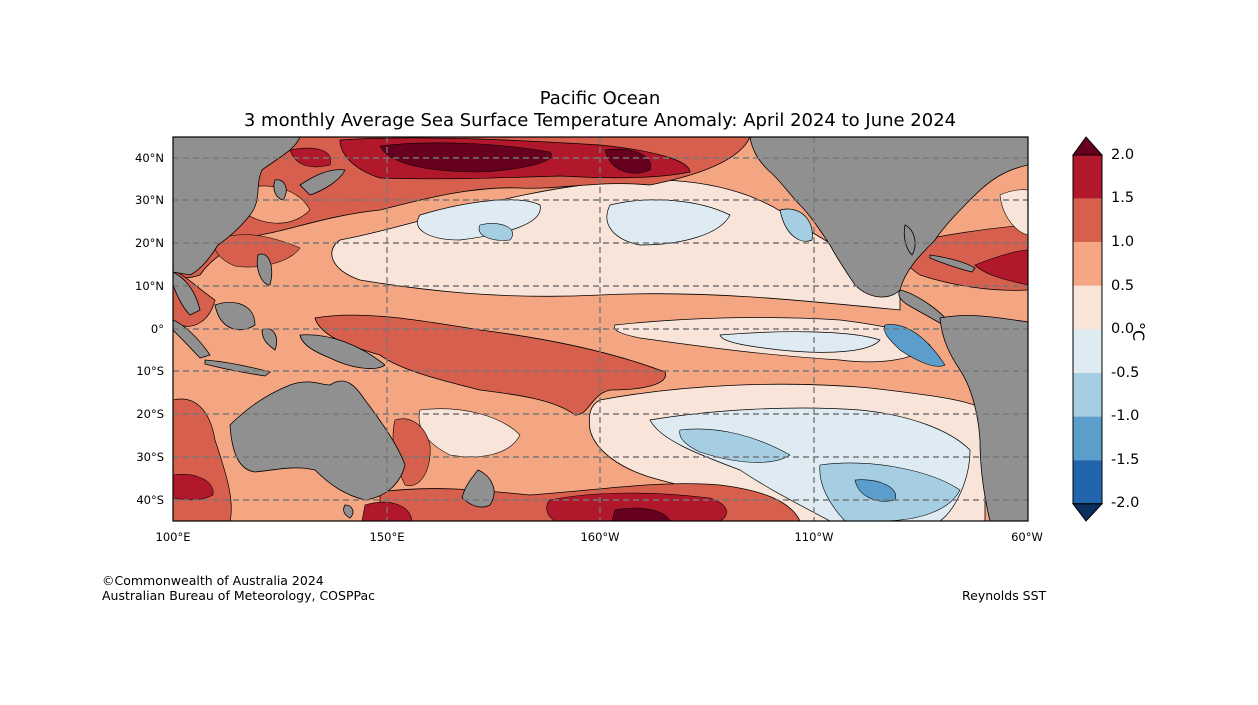  Describe the element at coordinates (600, 98) in the screenshot. I see `chart-title: Pacific Ocean` at that location.